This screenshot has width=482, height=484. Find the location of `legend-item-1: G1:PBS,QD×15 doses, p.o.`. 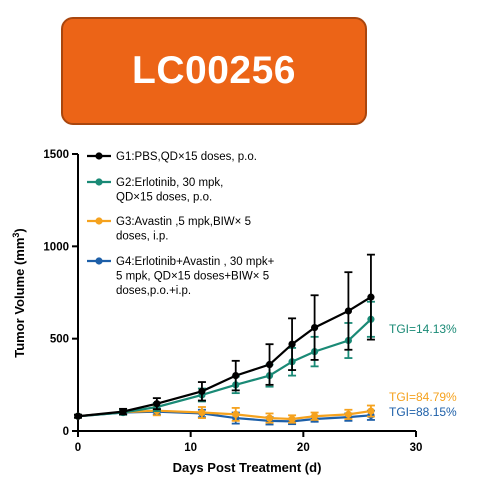

legend-item-1: G1:PBS,QD×15 doses, p.o. is located at coordinates (172, 157).